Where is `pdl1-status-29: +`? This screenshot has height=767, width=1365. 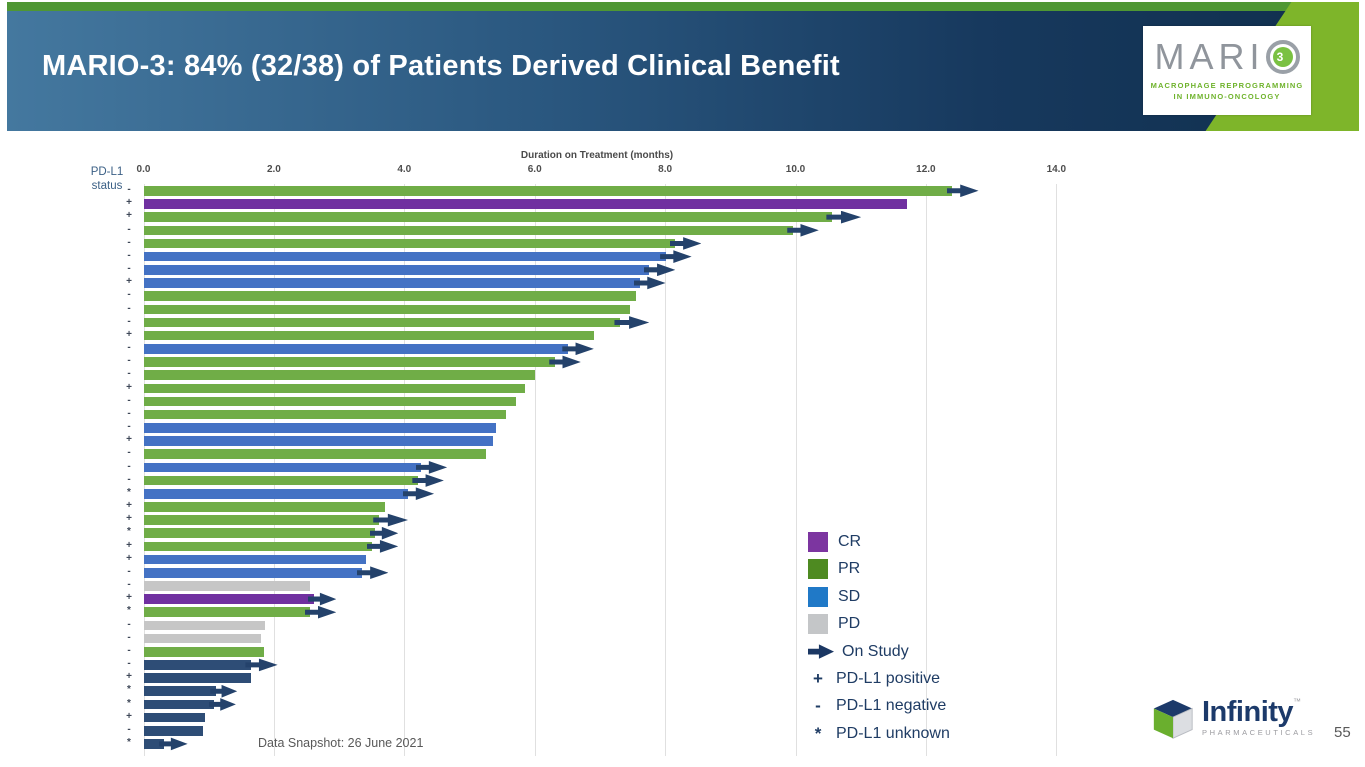 pdl1-status-29: + is located at coordinates (129, 558).